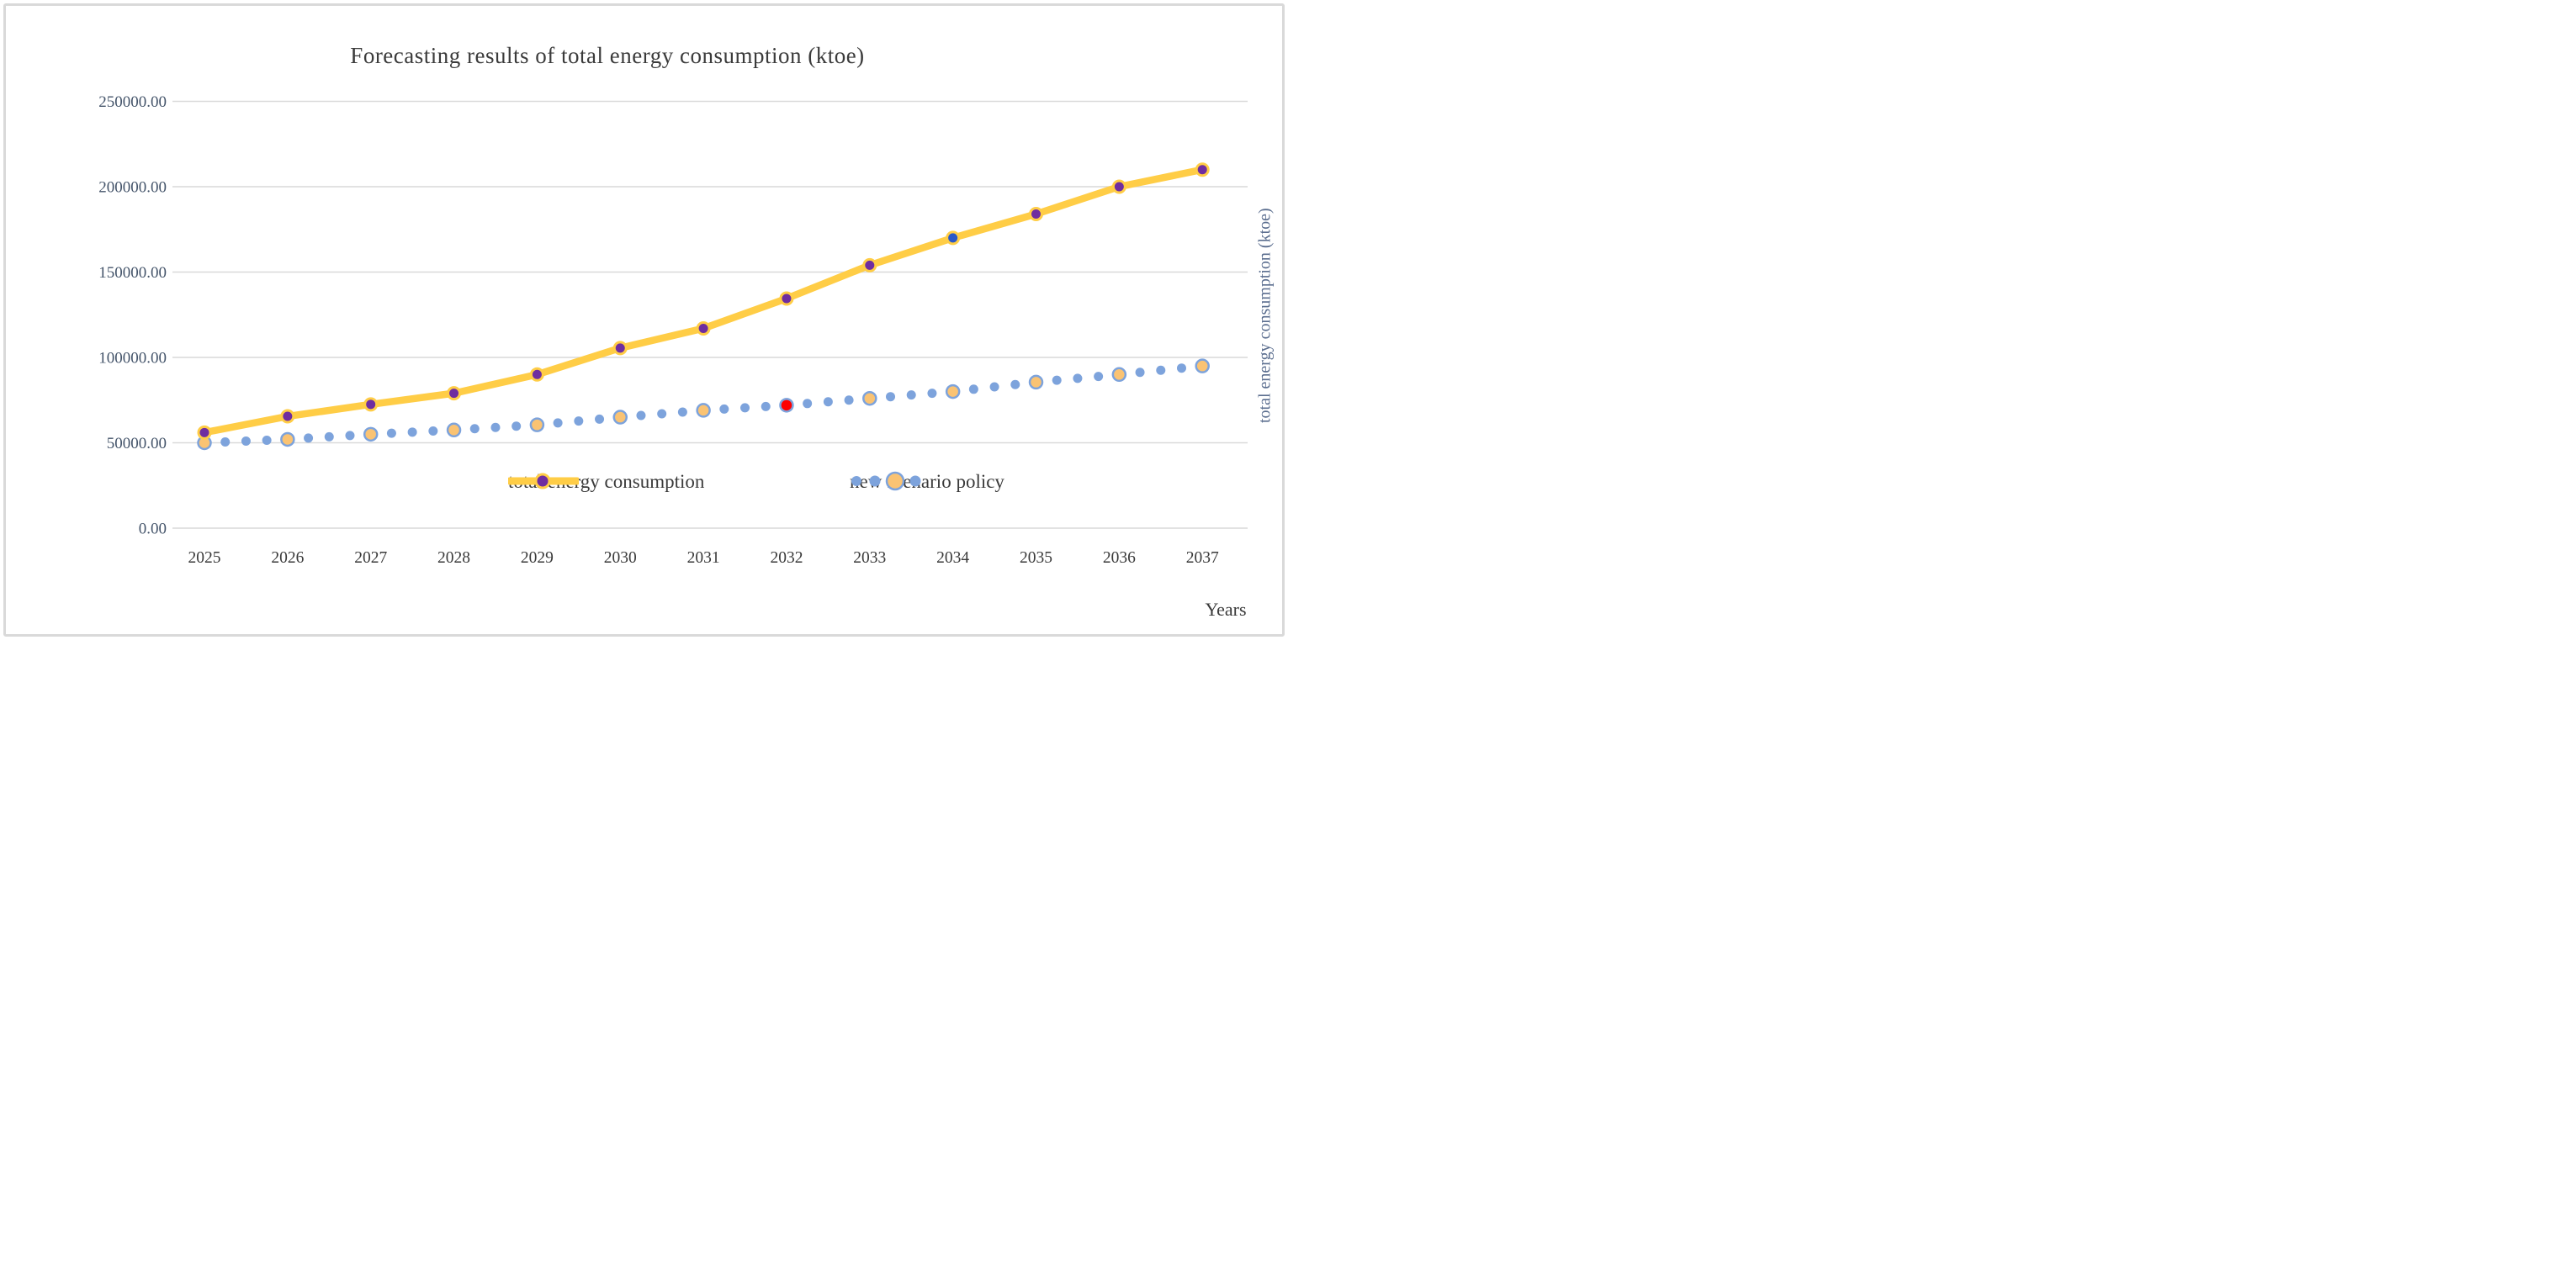  Describe the element at coordinates (620, 417) in the screenshot. I see `data-point-new-scenario-2030` at that location.